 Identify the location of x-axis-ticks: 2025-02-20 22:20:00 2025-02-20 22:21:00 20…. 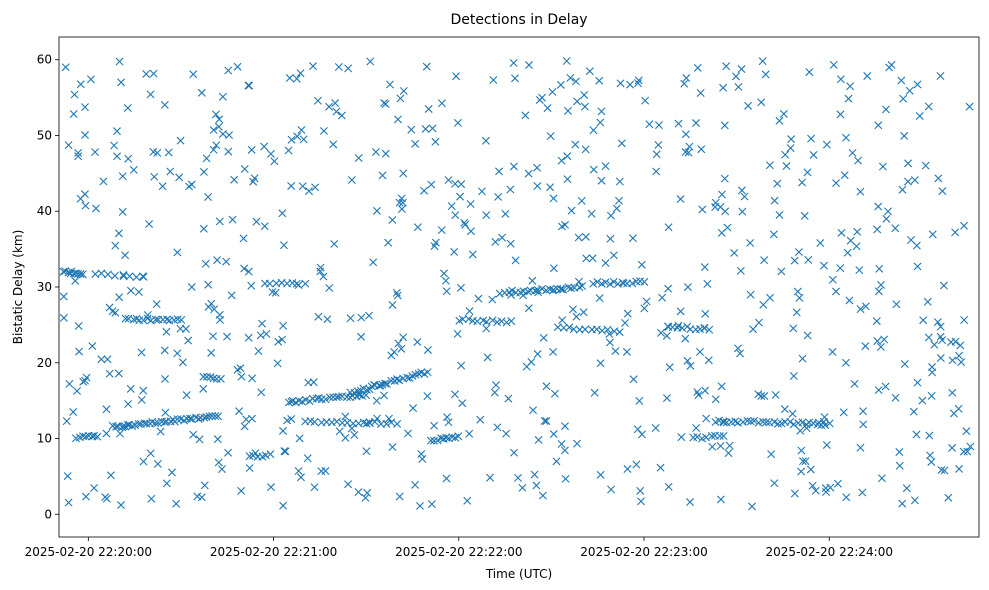
(459, 548).